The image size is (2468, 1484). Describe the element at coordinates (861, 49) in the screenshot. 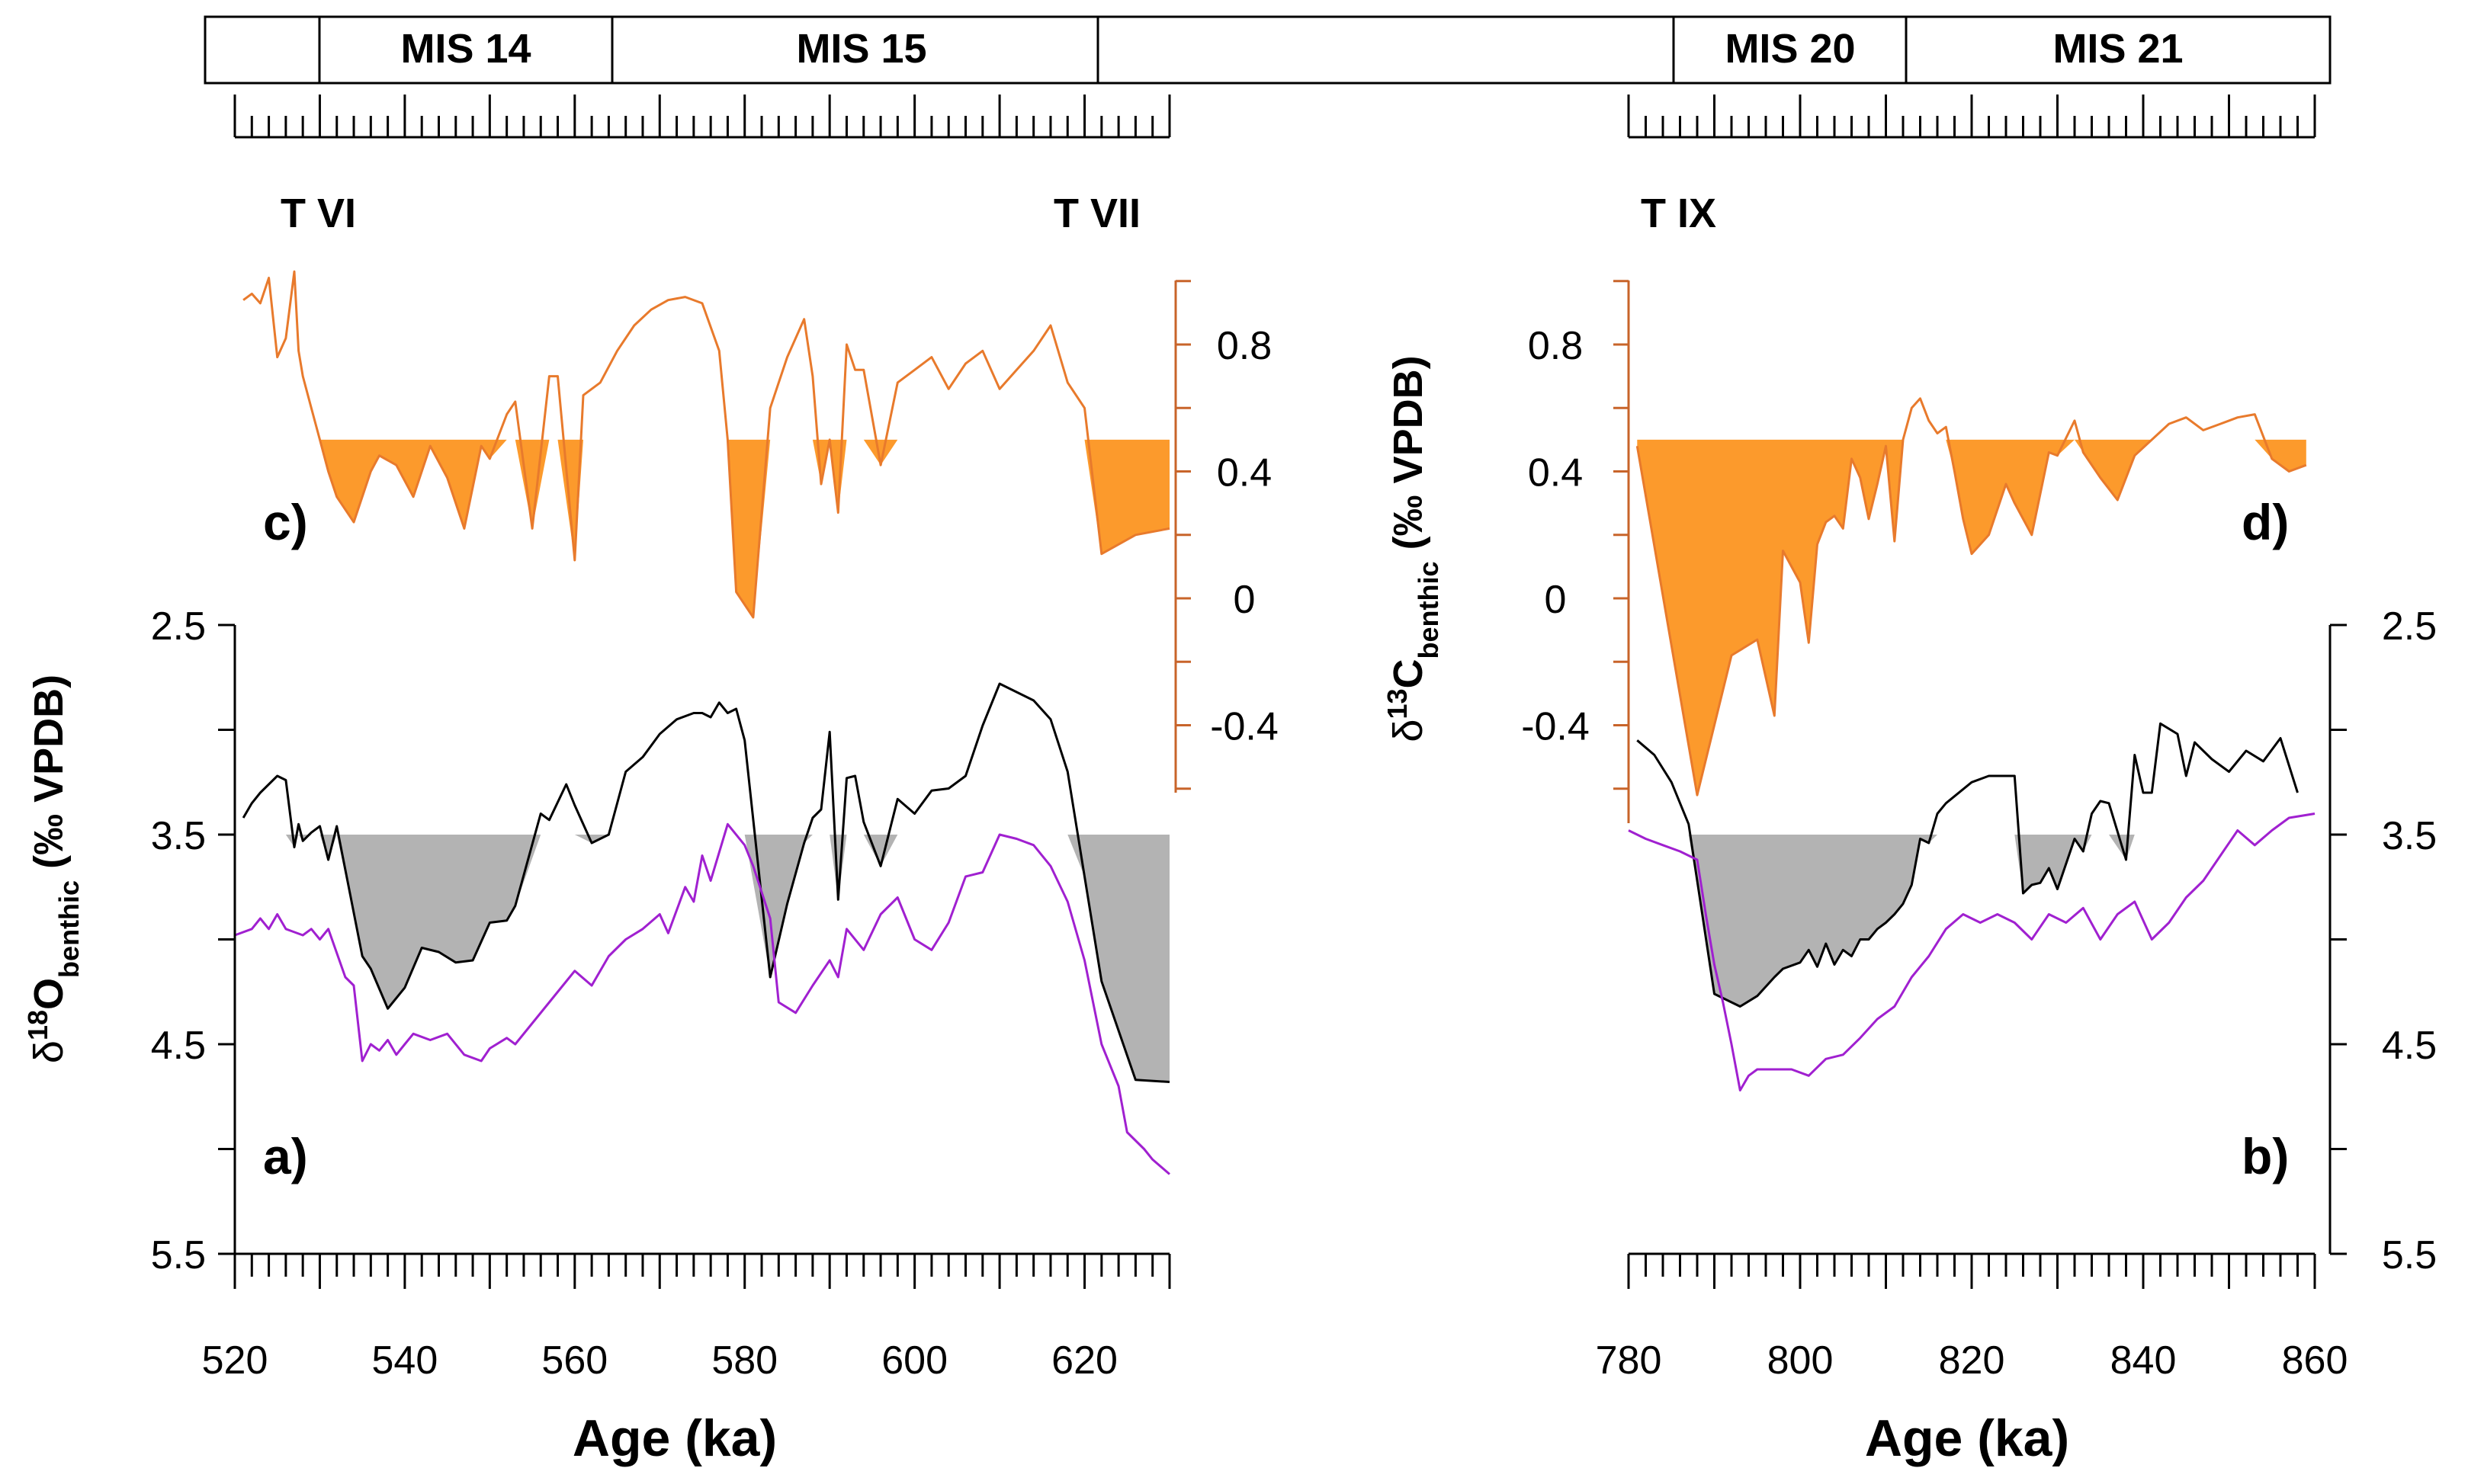

I see `mis-15-label: MIS 15` at that location.